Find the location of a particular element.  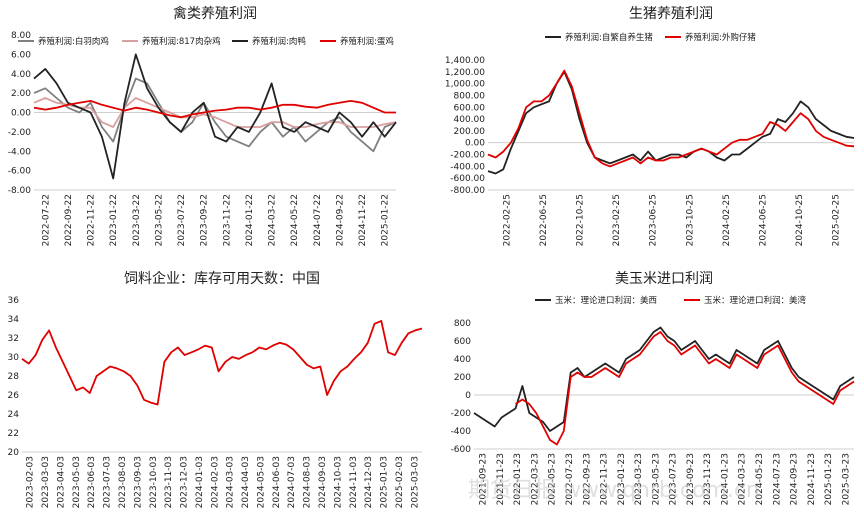

x-tick-label: 2022-09-23 is located at coordinates (587, 479).